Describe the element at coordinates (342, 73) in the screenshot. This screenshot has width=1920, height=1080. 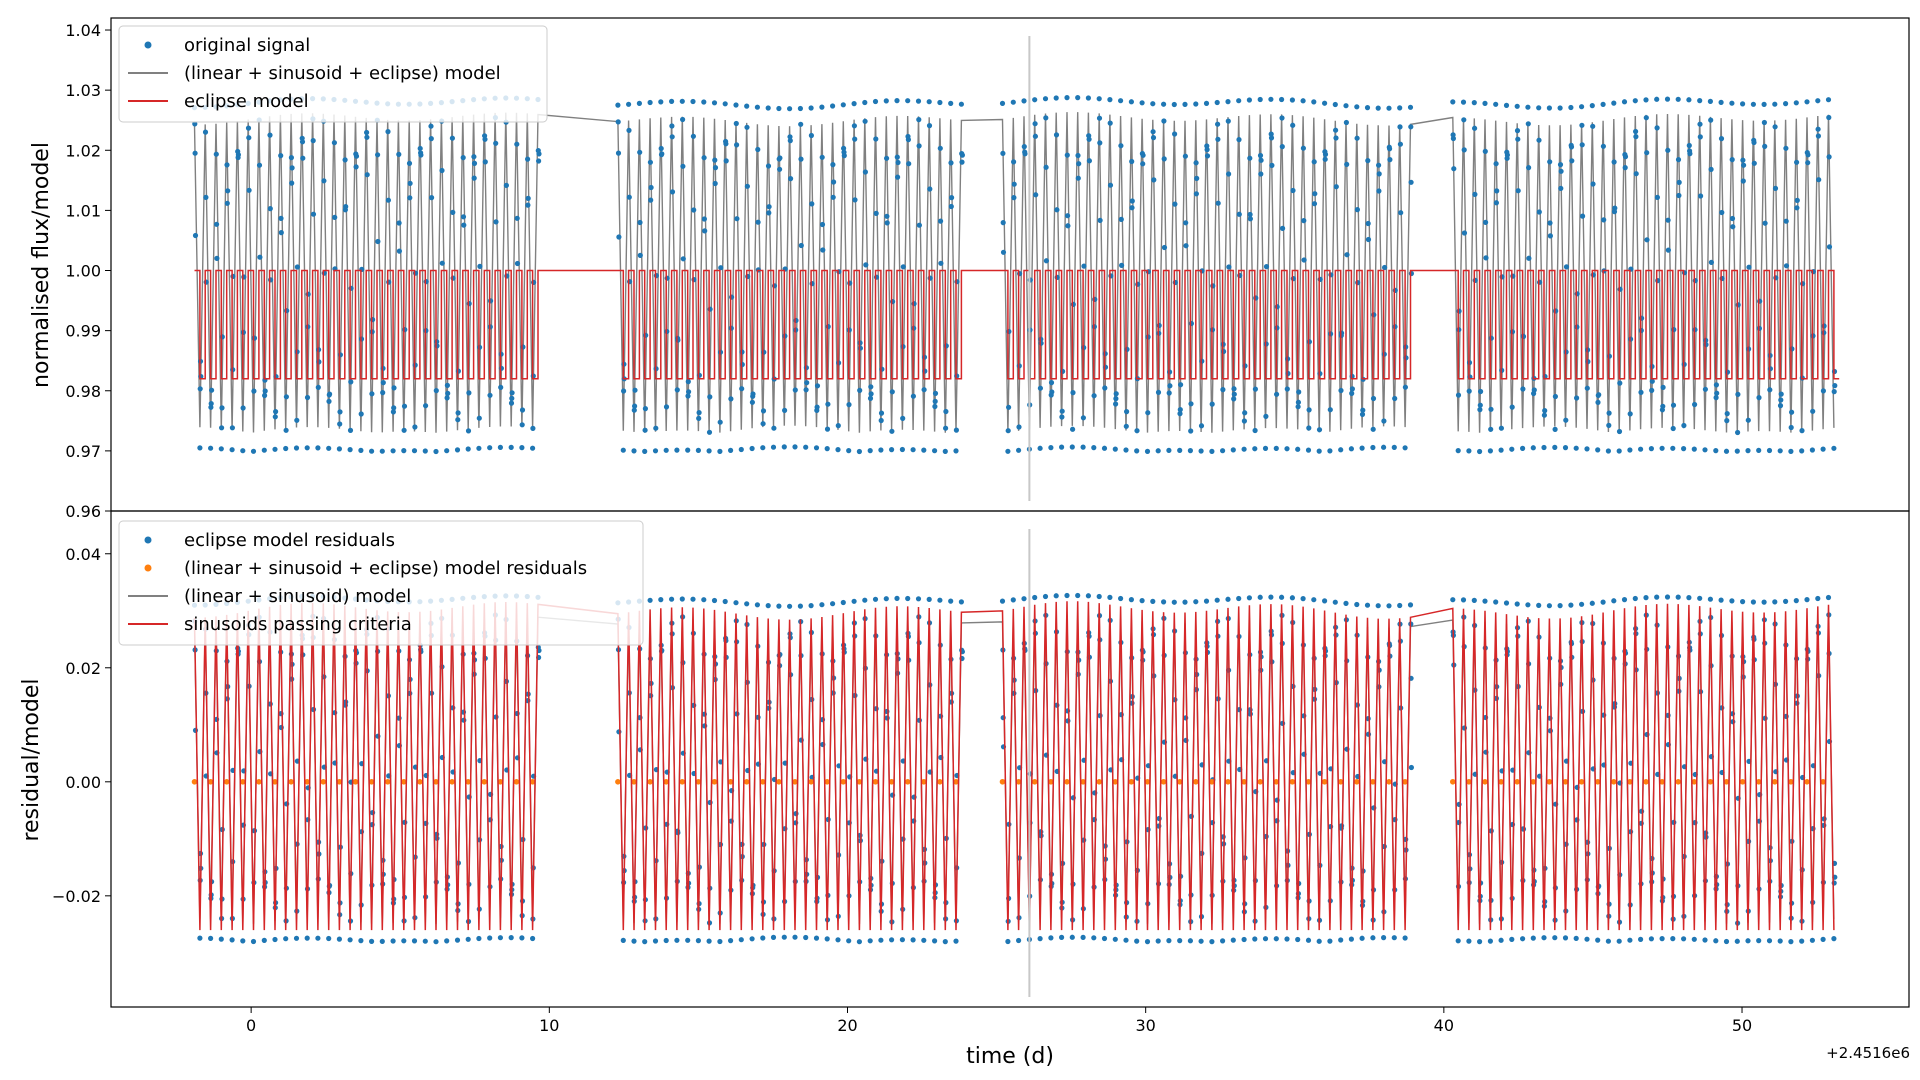
I see `legend-entry-full-model: (linear + sinusoid + eclipse) model` at that location.